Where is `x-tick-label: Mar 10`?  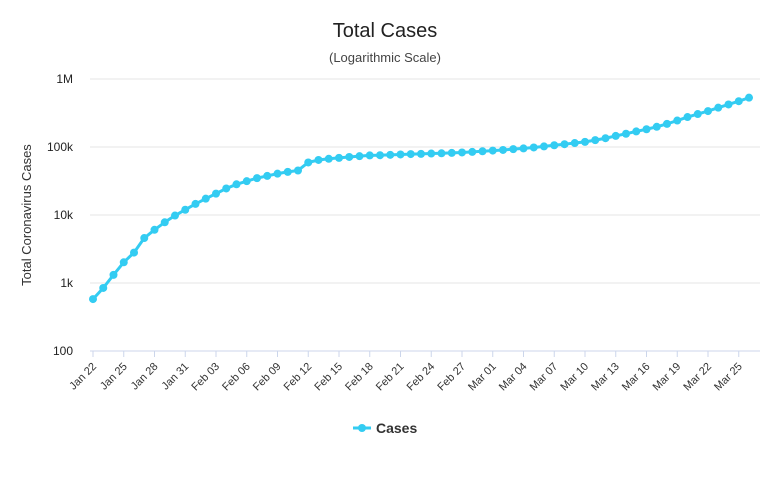 x-tick-label: Mar 10 is located at coordinates (574, 377).